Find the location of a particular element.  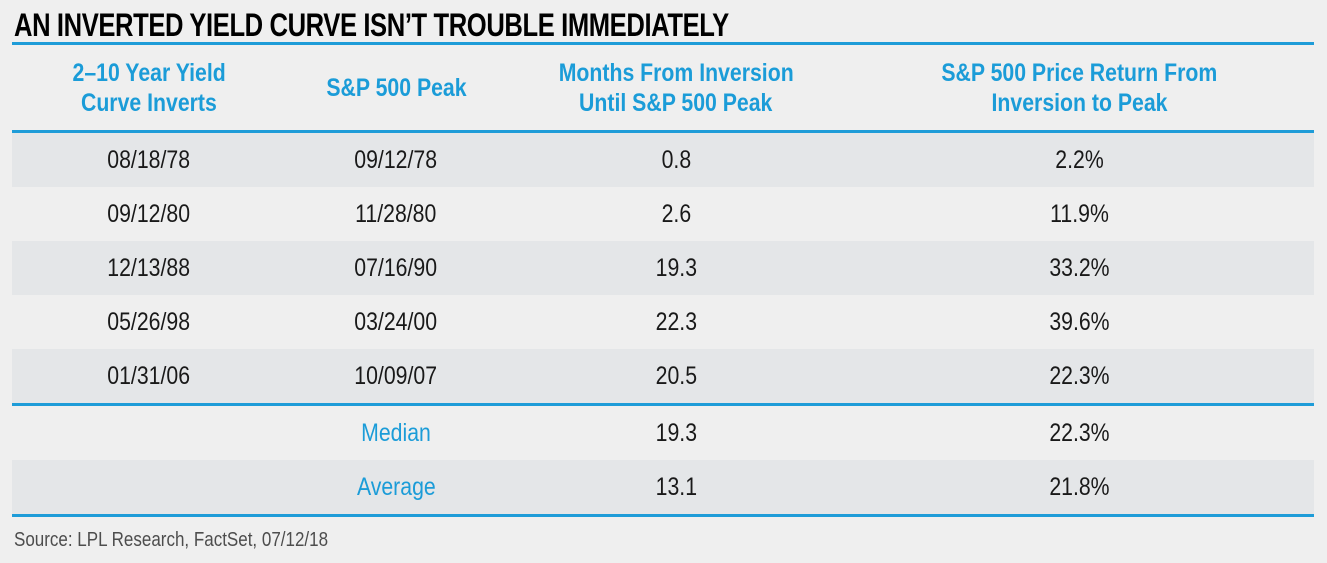

column-header-line: S&P 500 Peak is located at coordinates (396, 87).